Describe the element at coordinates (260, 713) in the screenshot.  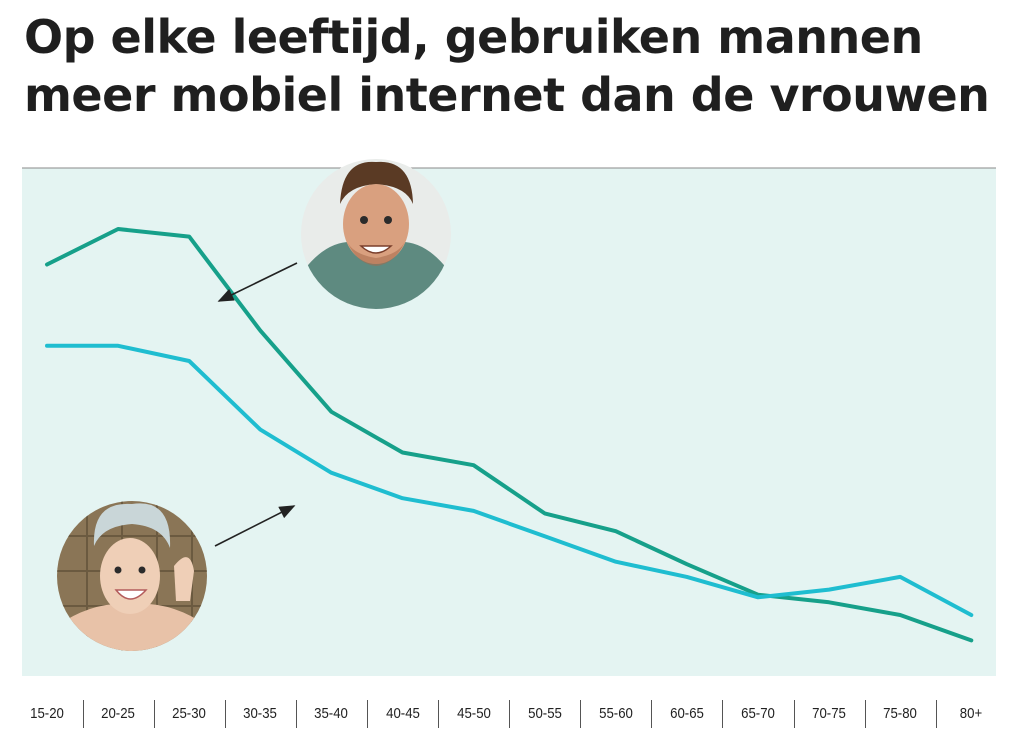
I see `x-tick-label: 30-35` at that location.